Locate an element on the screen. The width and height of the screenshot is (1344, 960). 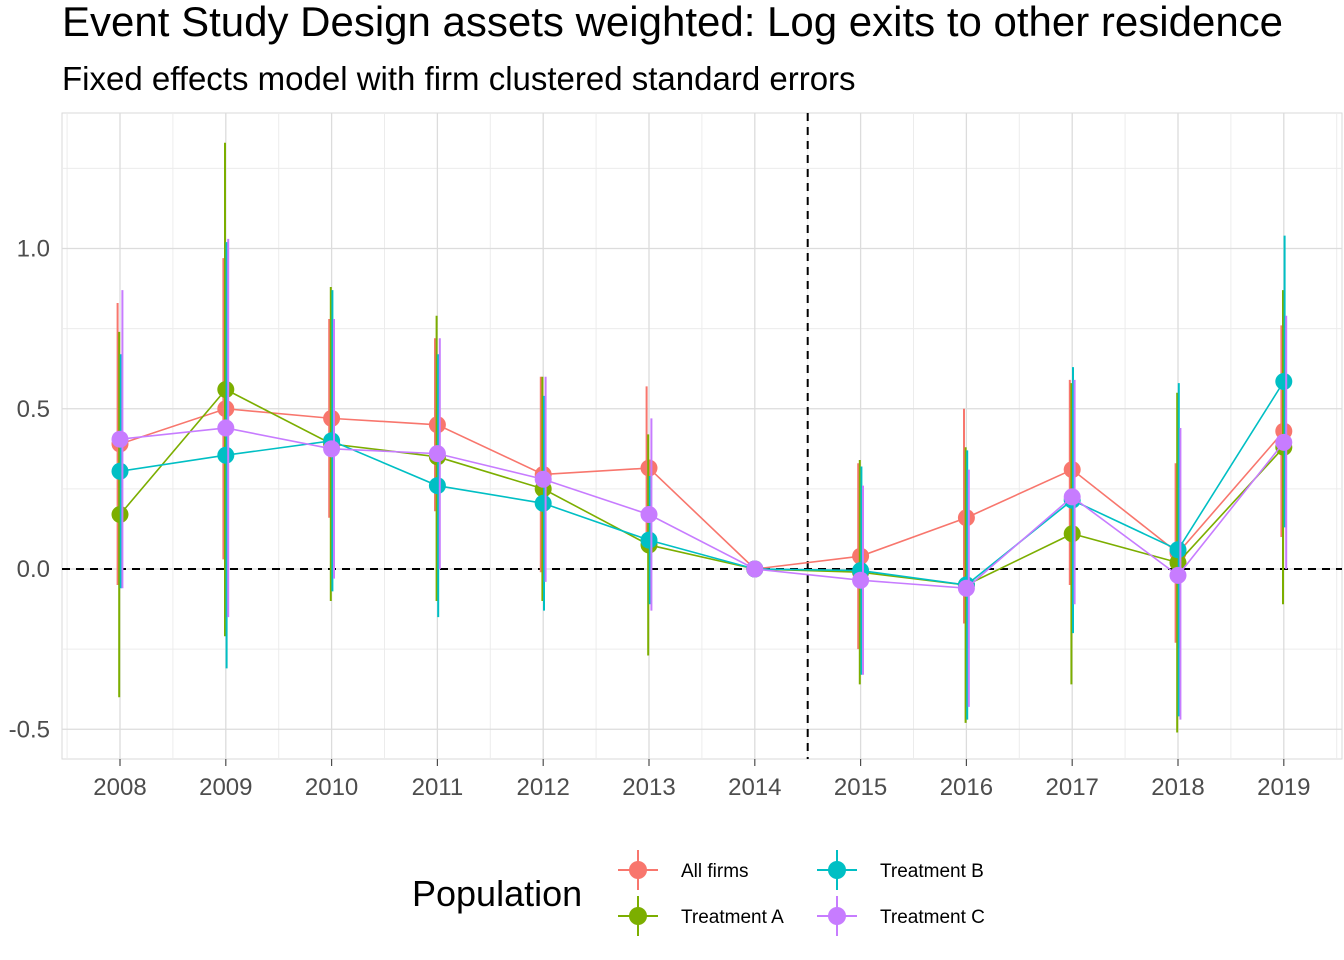
x-tick-label: 2017 is located at coordinates (1072, 787).